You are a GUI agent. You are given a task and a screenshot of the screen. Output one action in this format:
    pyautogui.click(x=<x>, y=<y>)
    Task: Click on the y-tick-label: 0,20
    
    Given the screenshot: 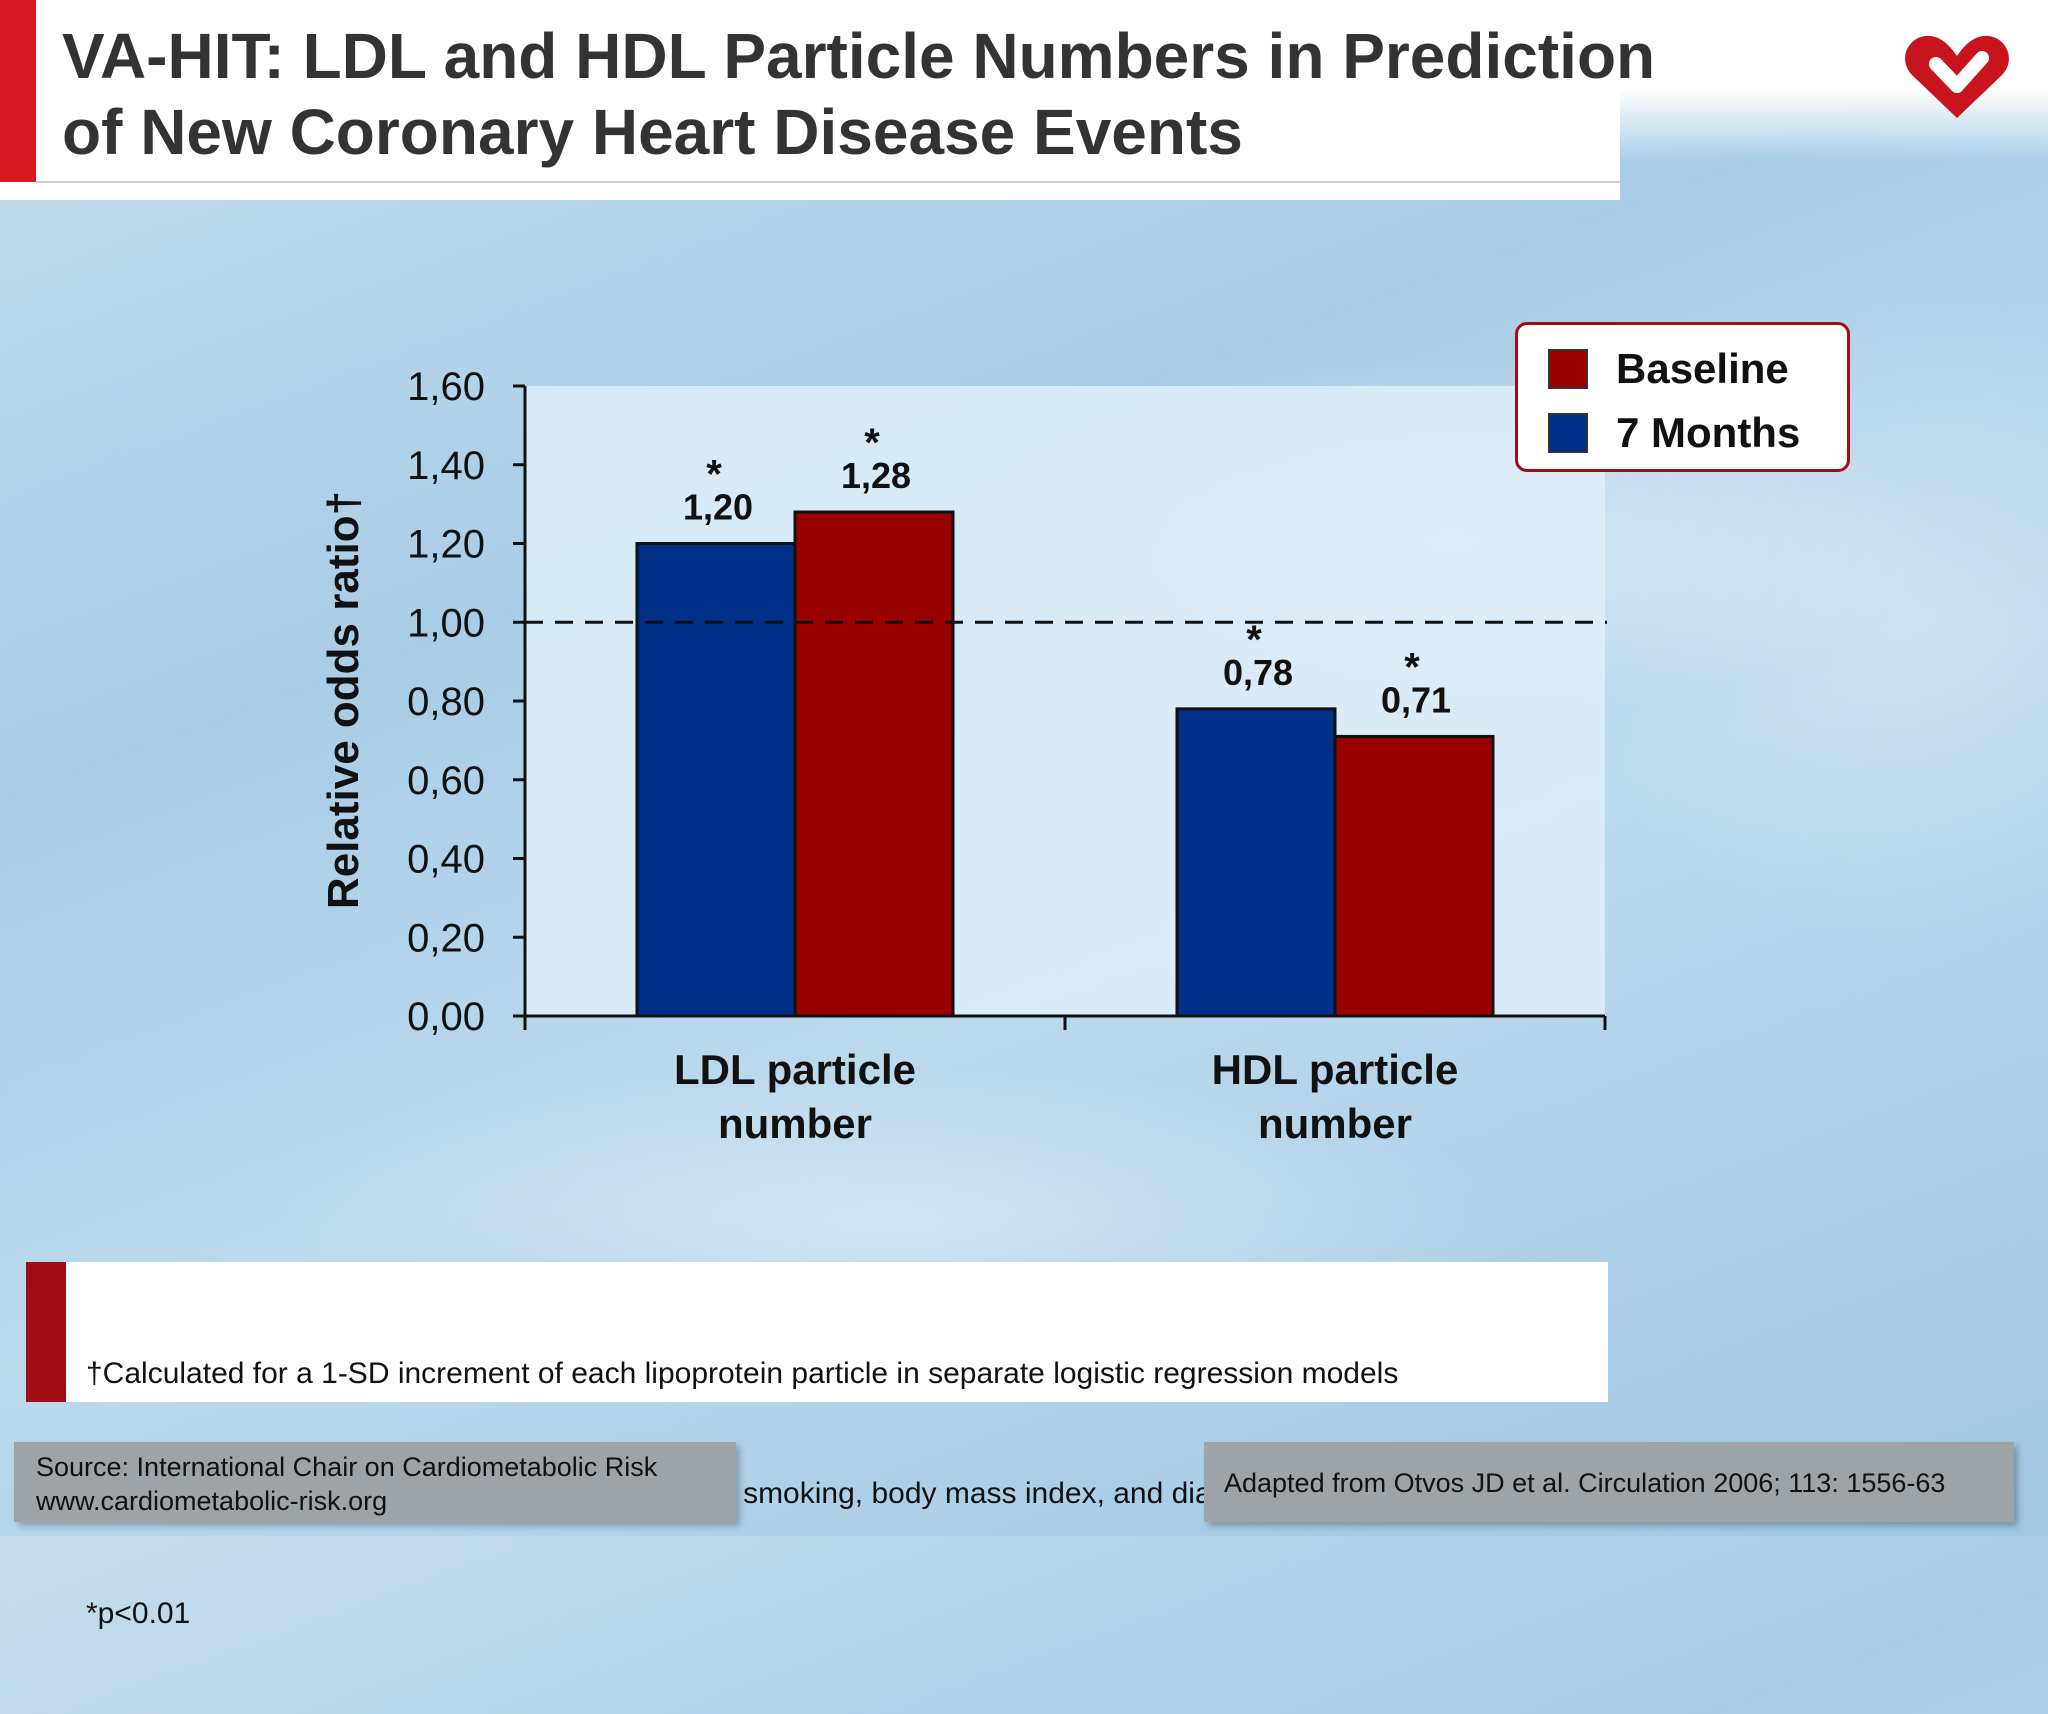 What is the action you would take?
    pyautogui.click(x=446, y=938)
    